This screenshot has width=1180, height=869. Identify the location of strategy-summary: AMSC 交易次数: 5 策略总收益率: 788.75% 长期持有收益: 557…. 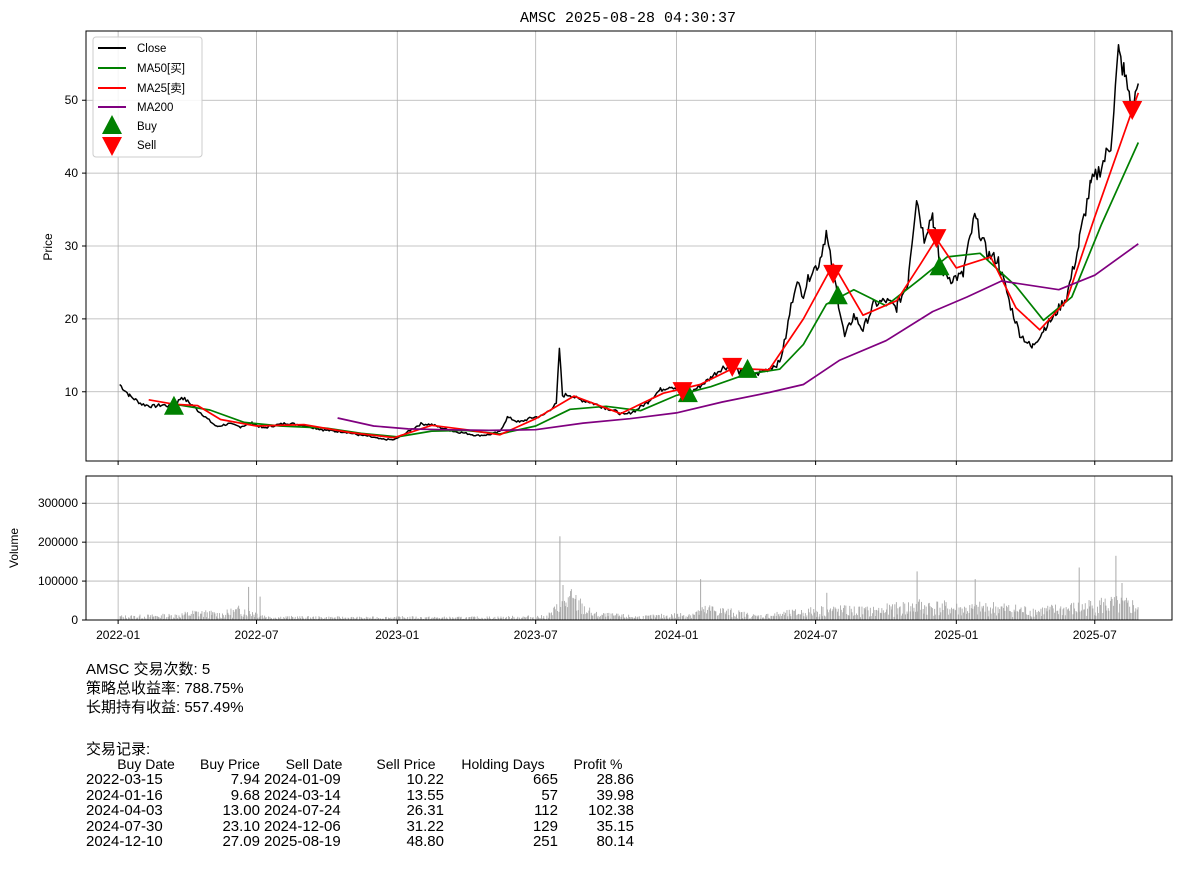
(165, 688).